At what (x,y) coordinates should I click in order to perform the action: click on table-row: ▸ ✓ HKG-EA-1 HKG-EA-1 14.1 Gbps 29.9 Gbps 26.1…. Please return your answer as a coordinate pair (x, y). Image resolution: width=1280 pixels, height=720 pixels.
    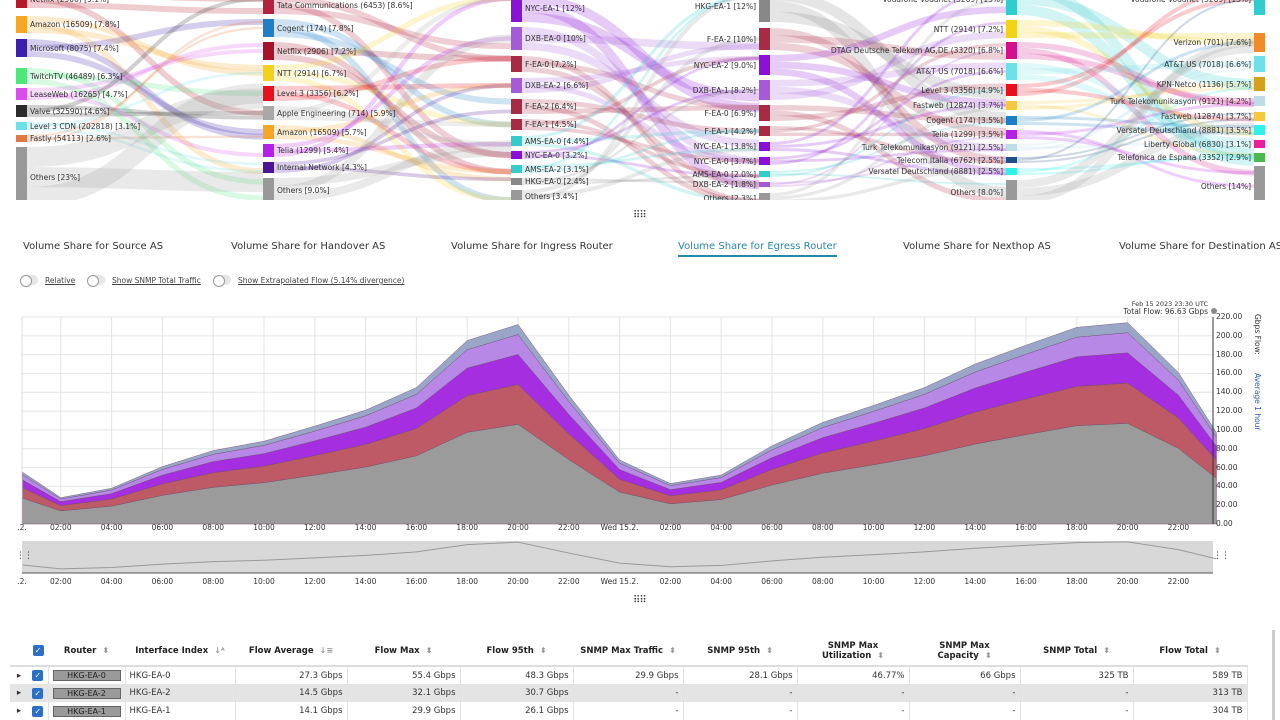
    Looking at the image, I should click on (629, 711).